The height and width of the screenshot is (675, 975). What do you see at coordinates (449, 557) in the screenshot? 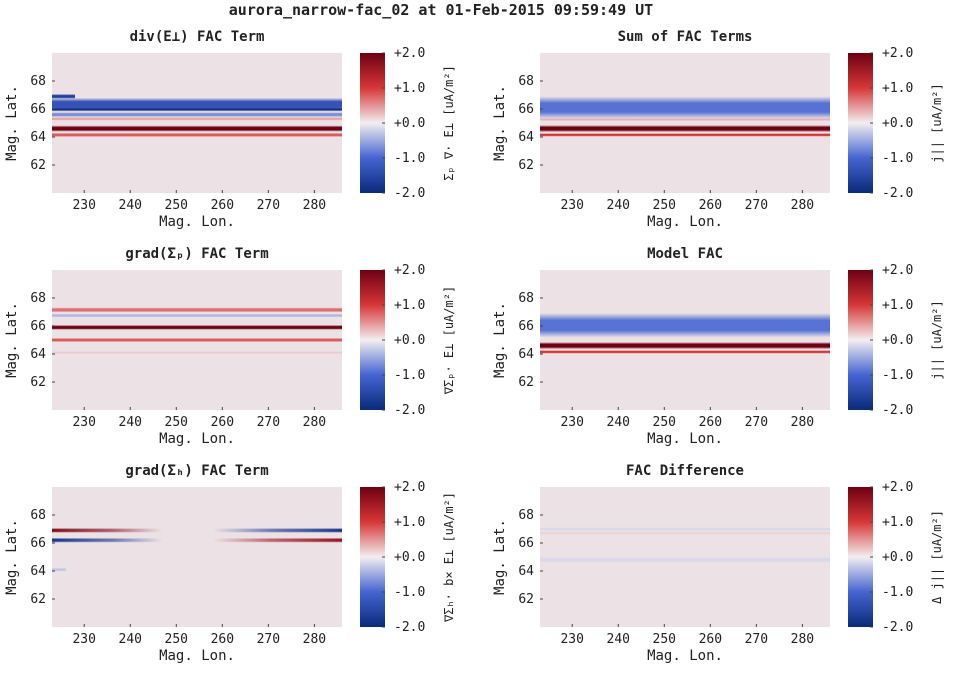
I see `colorbar-label: ∇Σₕ· b× E⊥ [uA/m²]` at bounding box center [449, 557].